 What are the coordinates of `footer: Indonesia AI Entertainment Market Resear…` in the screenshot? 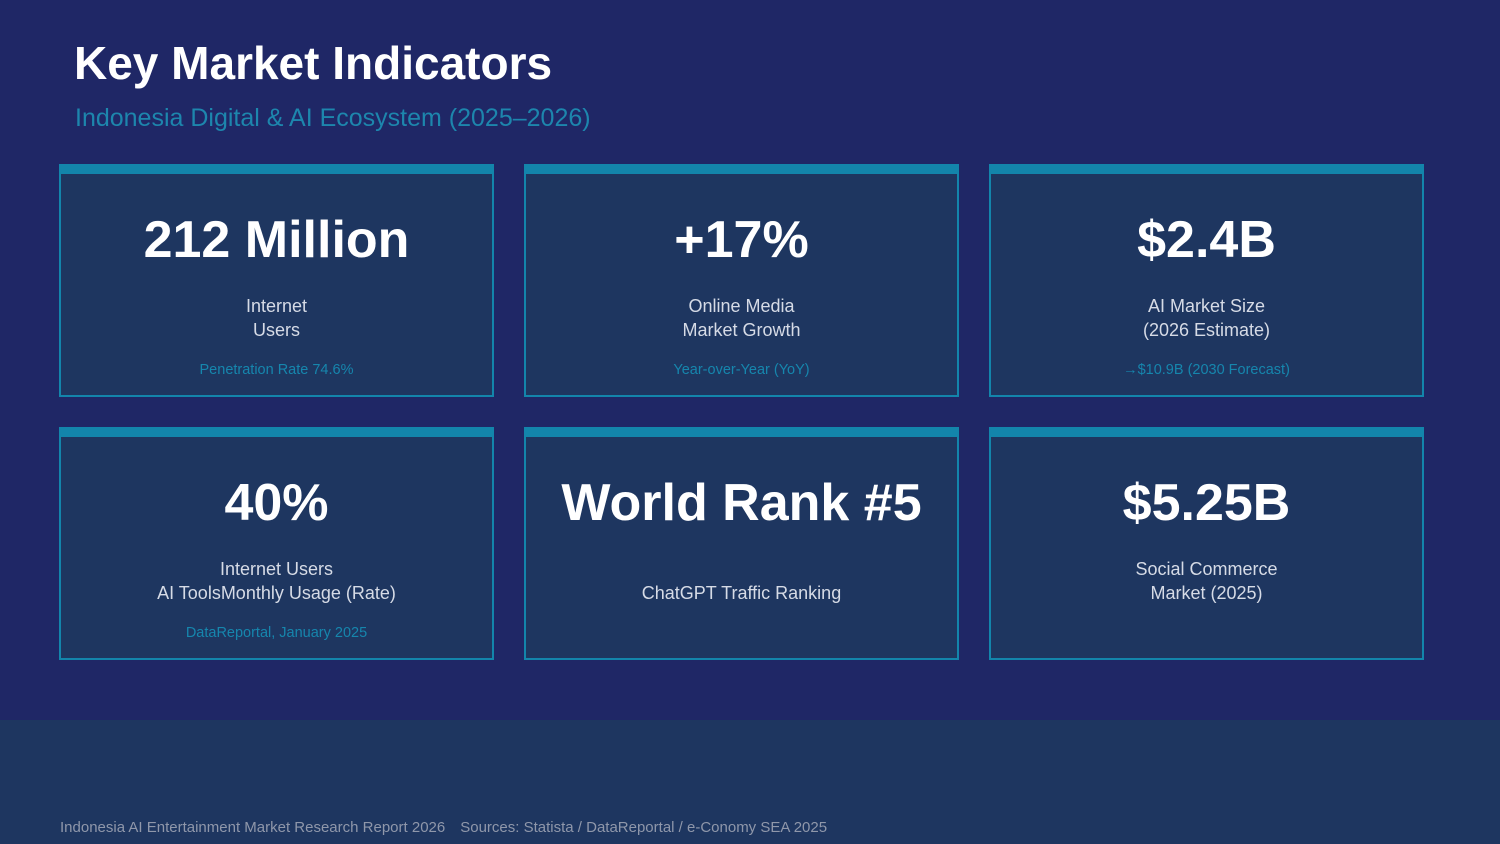 It's located at (443, 828).